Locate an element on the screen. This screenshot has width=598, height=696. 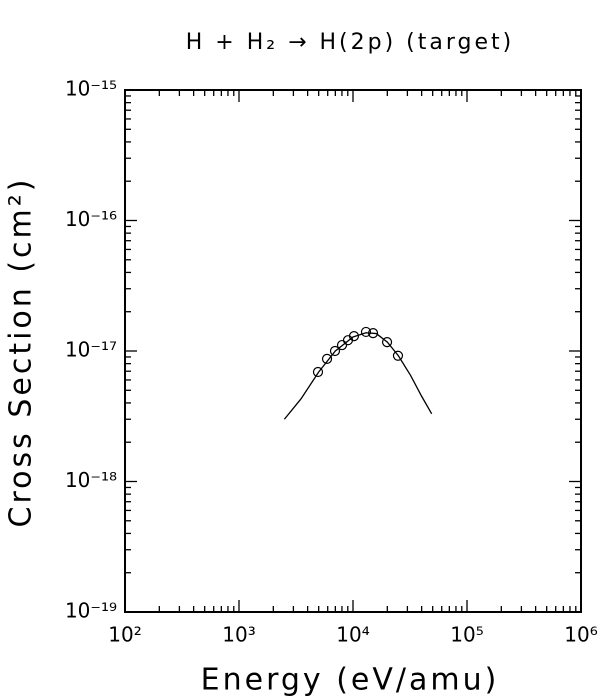
x-tick-label: 10⁵ is located at coordinates (466, 635).